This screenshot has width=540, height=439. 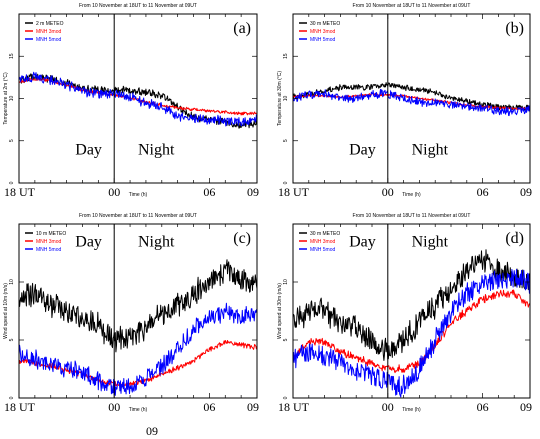 I want to click on panel-label: (d), so click(x=514, y=238).